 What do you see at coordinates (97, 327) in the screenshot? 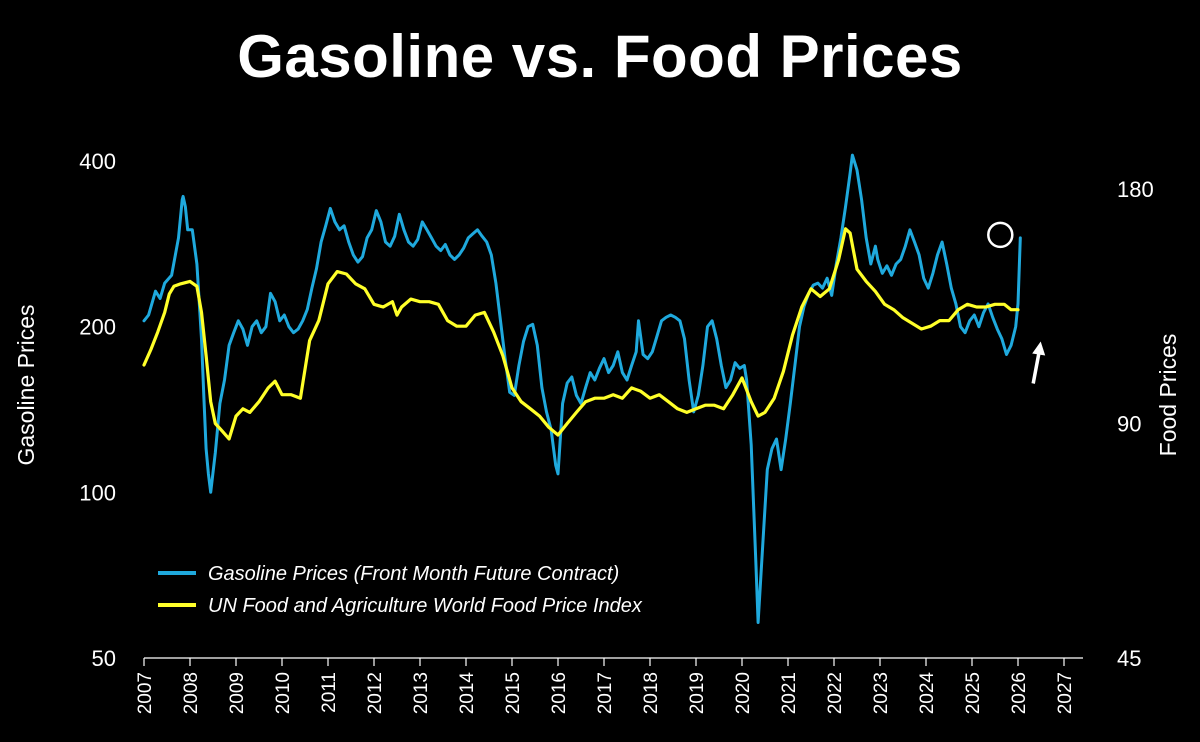
I see `y-left-tick-label: 200` at bounding box center [97, 327].